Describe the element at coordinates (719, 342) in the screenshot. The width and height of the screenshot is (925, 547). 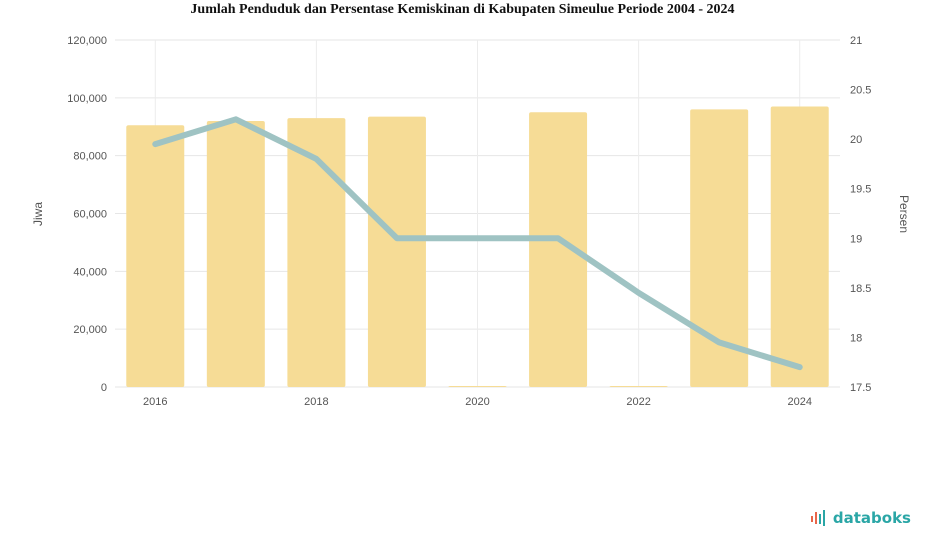
I see `line-point-2023` at that location.